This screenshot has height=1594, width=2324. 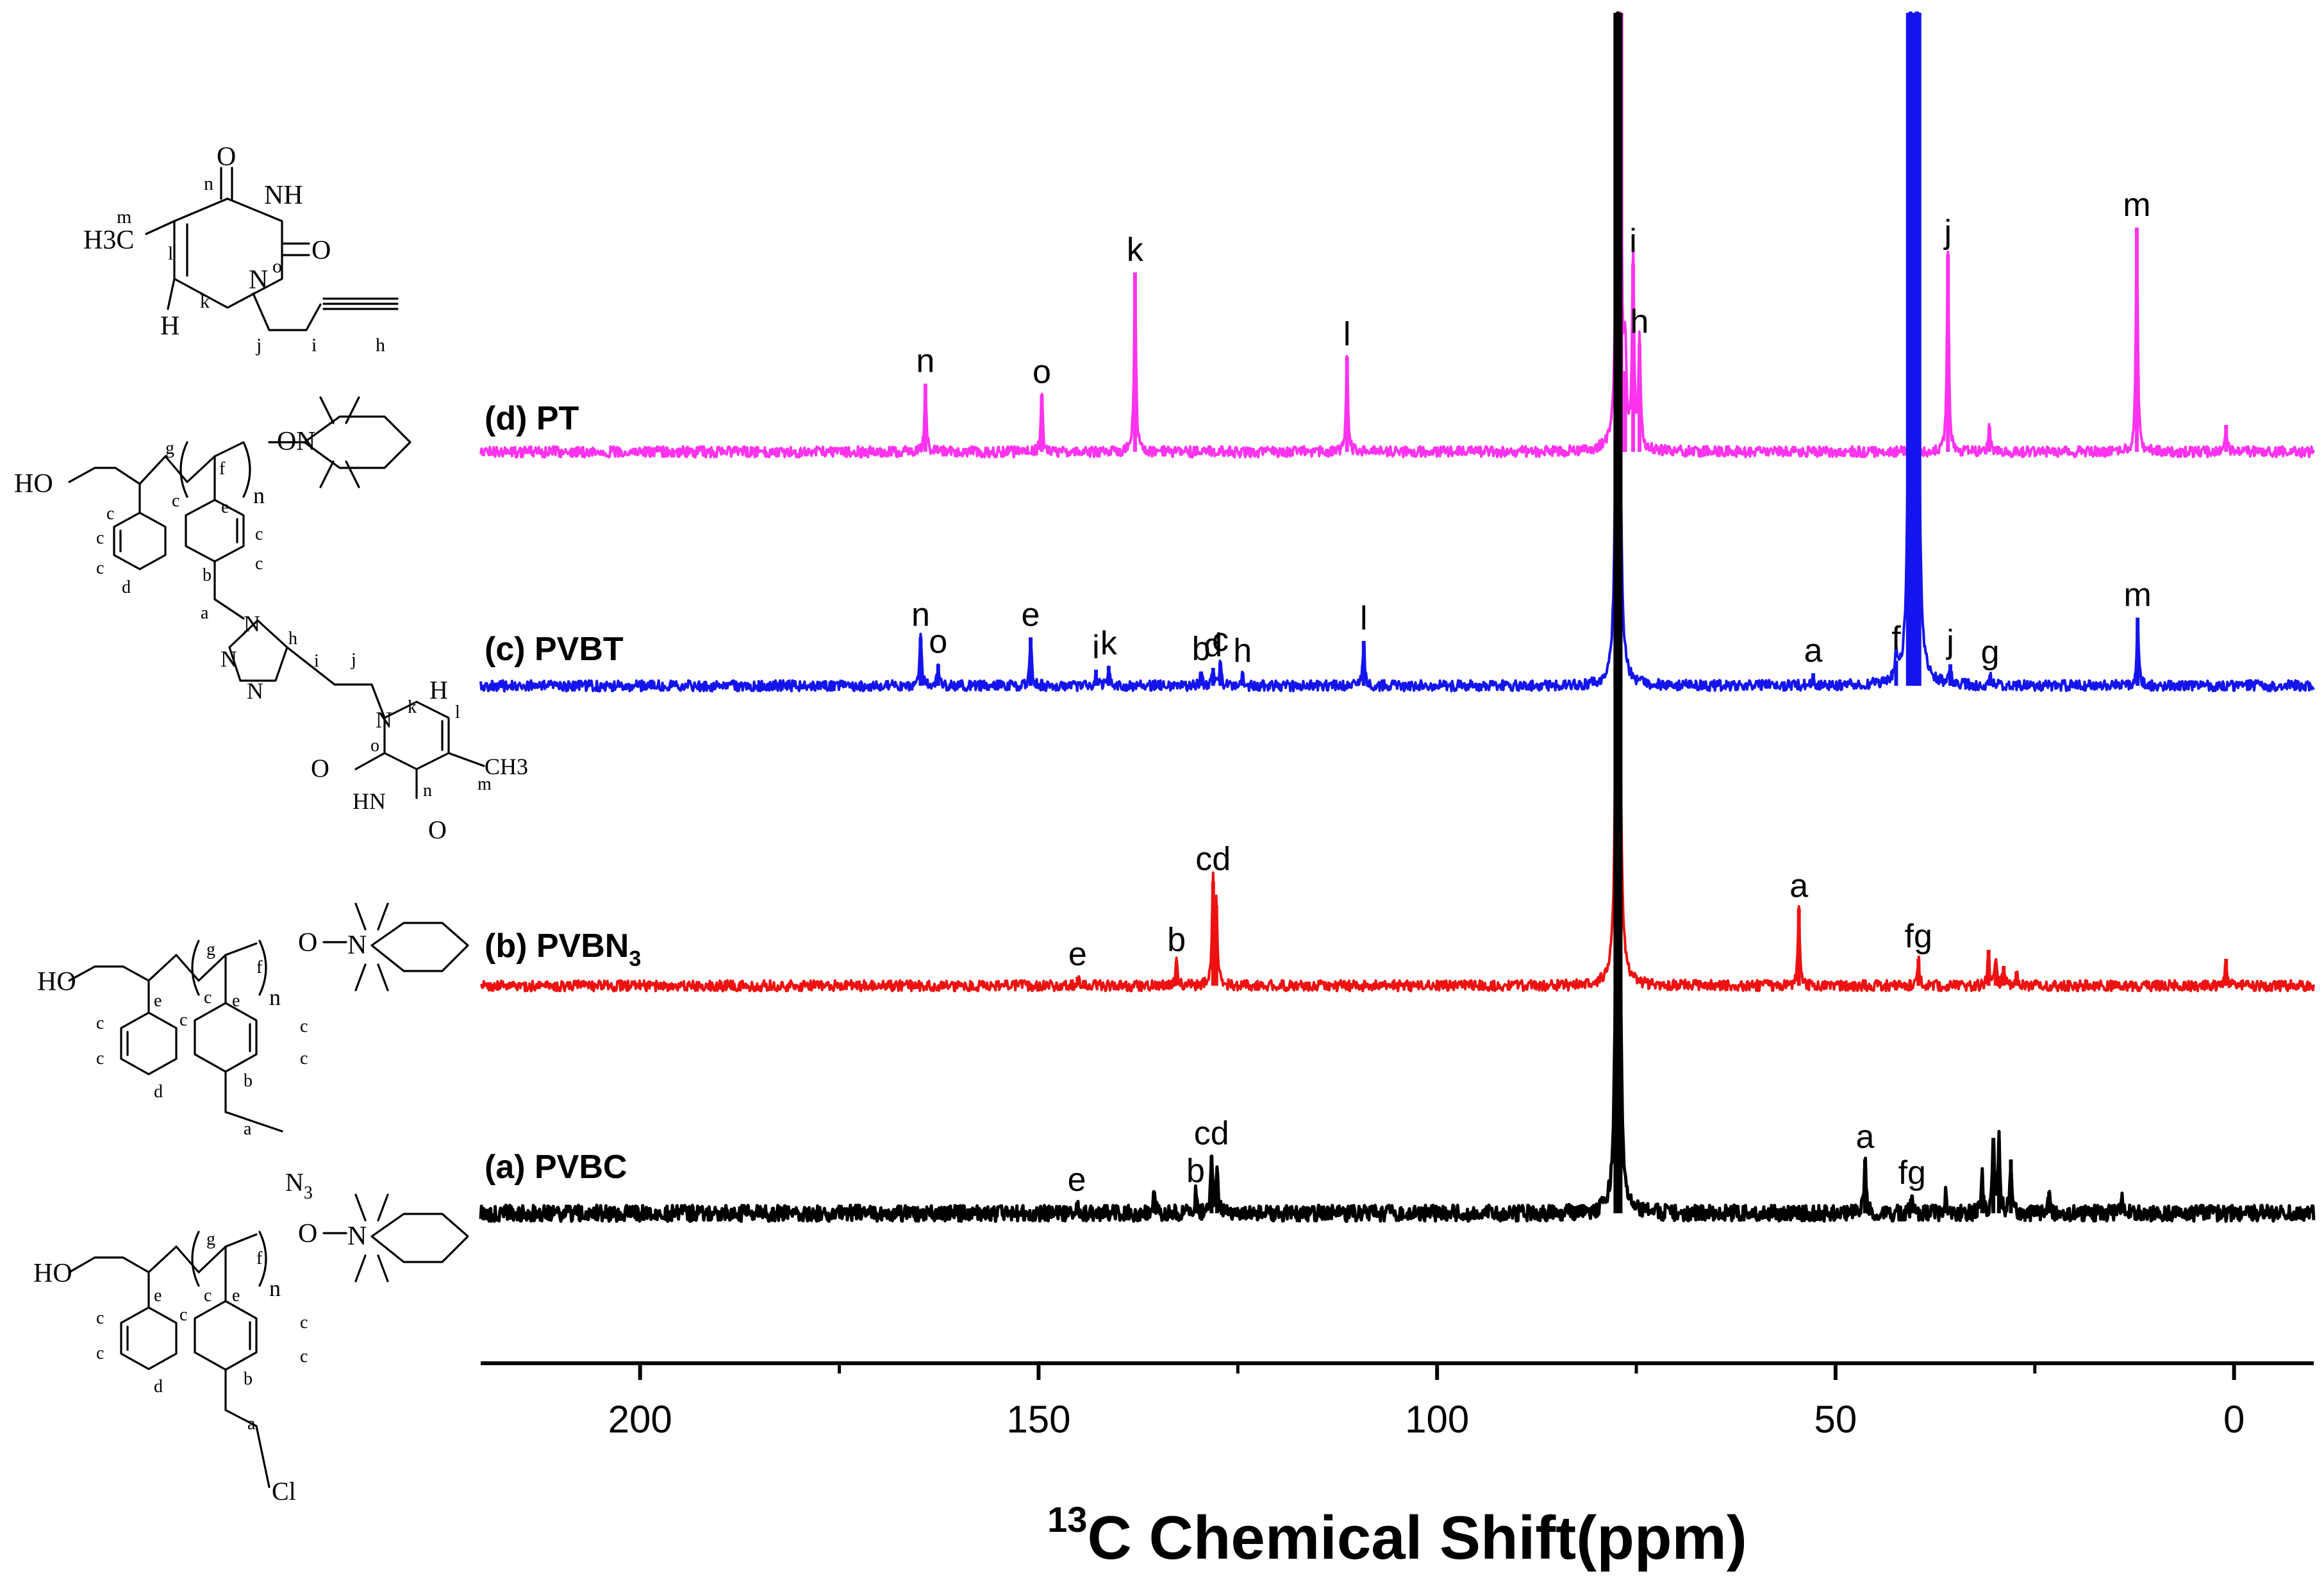 What do you see at coordinates (100, 568) in the screenshot?
I see `pvbt-locant-c3: c` at bounding box center [100, 568].